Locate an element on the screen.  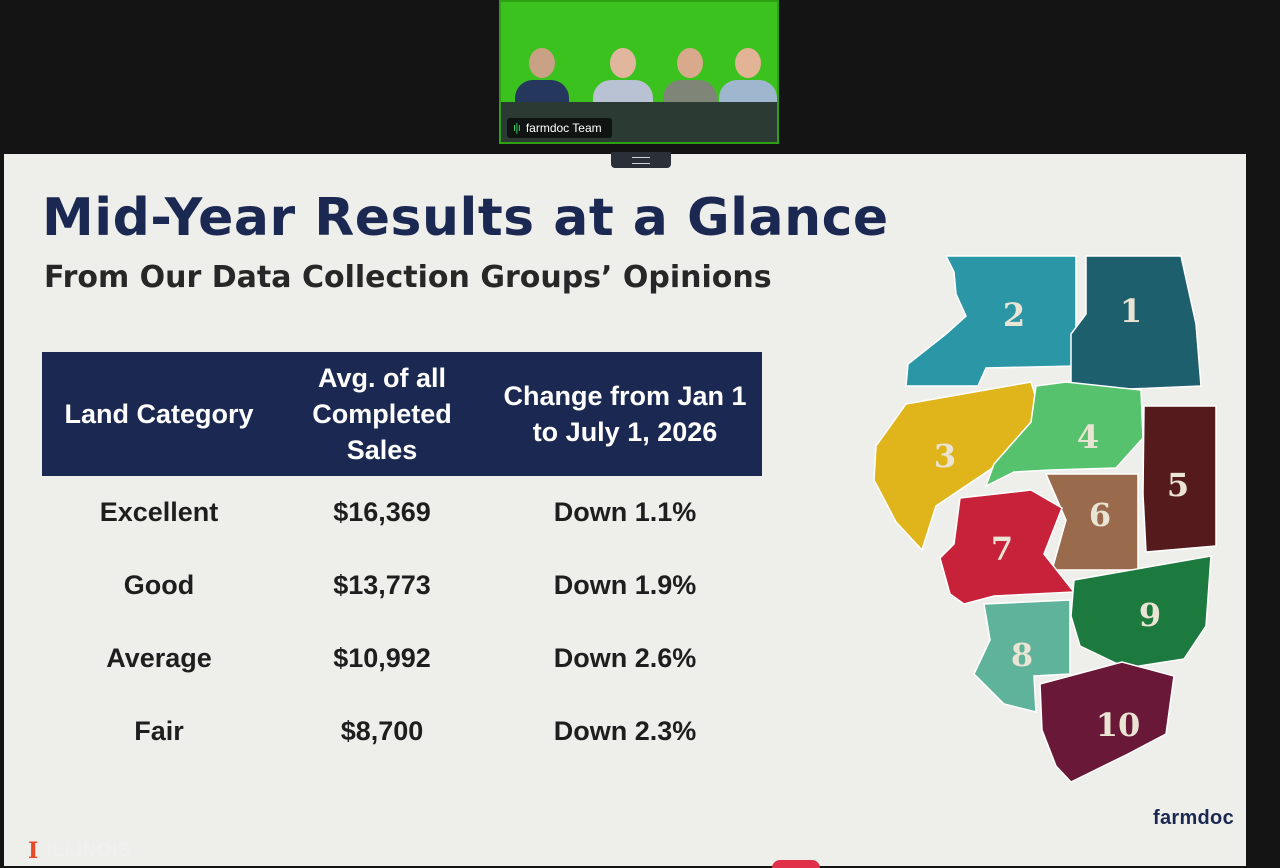
block-i-icon: I is located at coordinates (33, 851).